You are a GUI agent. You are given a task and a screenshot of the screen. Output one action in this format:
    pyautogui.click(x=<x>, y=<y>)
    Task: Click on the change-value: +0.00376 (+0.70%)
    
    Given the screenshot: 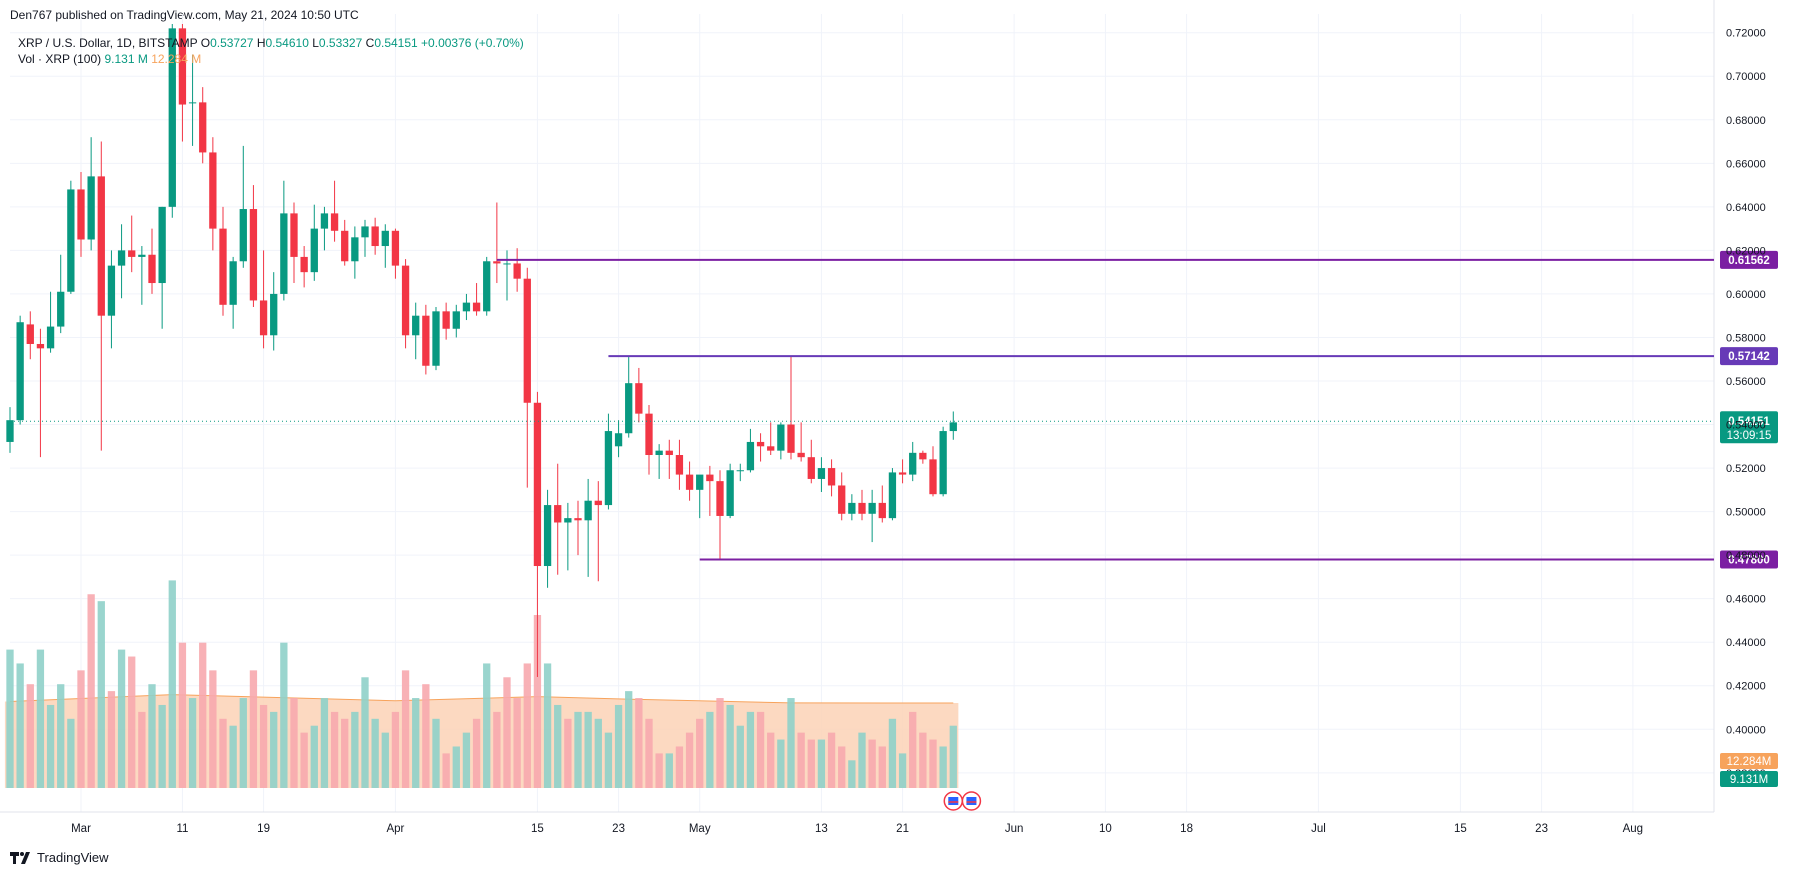 What is the action you would take?
    pyautogui.click(x=472, y=43)
    